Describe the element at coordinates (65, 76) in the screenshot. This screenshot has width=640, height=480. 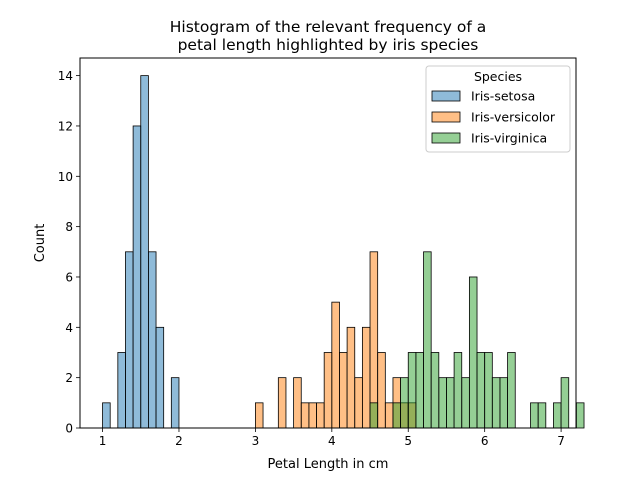
I see `y-tick-label: 14` at that location.